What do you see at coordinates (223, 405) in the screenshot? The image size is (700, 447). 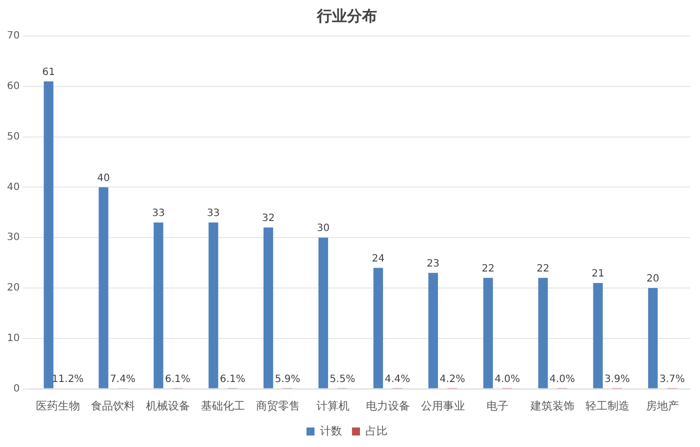 I see `x-tick-label: 基础化工` at bounding box center [223, 405].